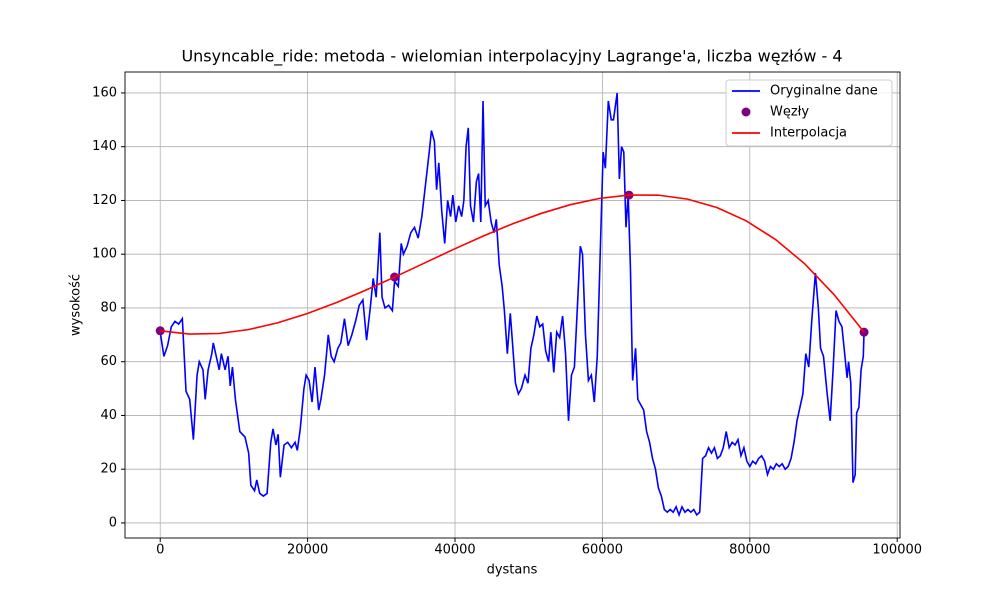 This screenshot has height=604, width=1000. What do you see at coordinates (454, 550) in the screenshot?
I see `x-tick-label: 40000` at bounding box center [454, 550].